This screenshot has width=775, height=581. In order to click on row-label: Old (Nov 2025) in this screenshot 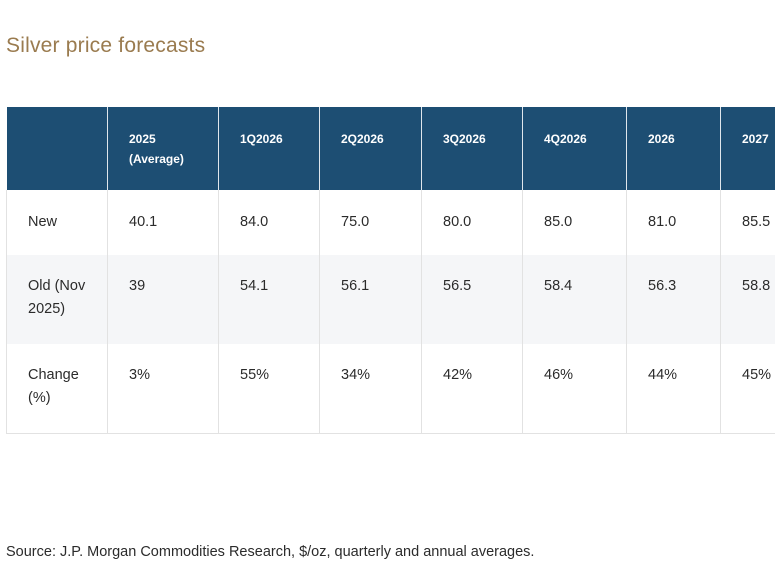, I will do `click(57, 299)`.